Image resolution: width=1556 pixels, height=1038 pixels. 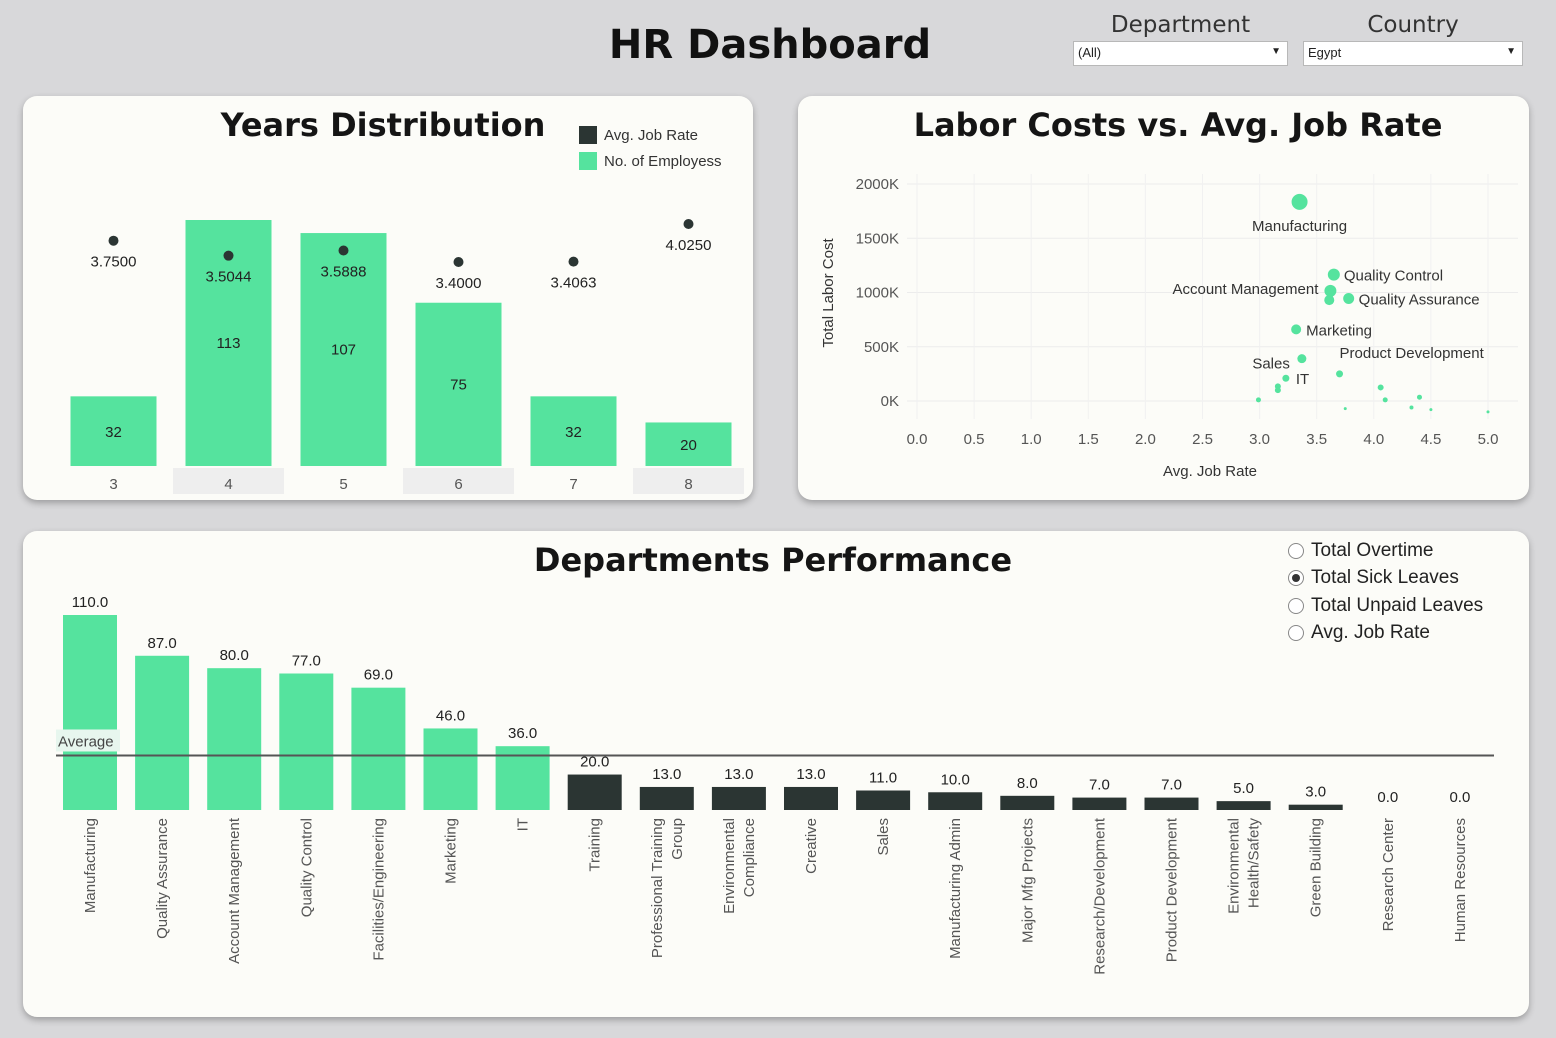 I want to click on country-filter: Country Egypt ▼, so click(x=1413, y=39).